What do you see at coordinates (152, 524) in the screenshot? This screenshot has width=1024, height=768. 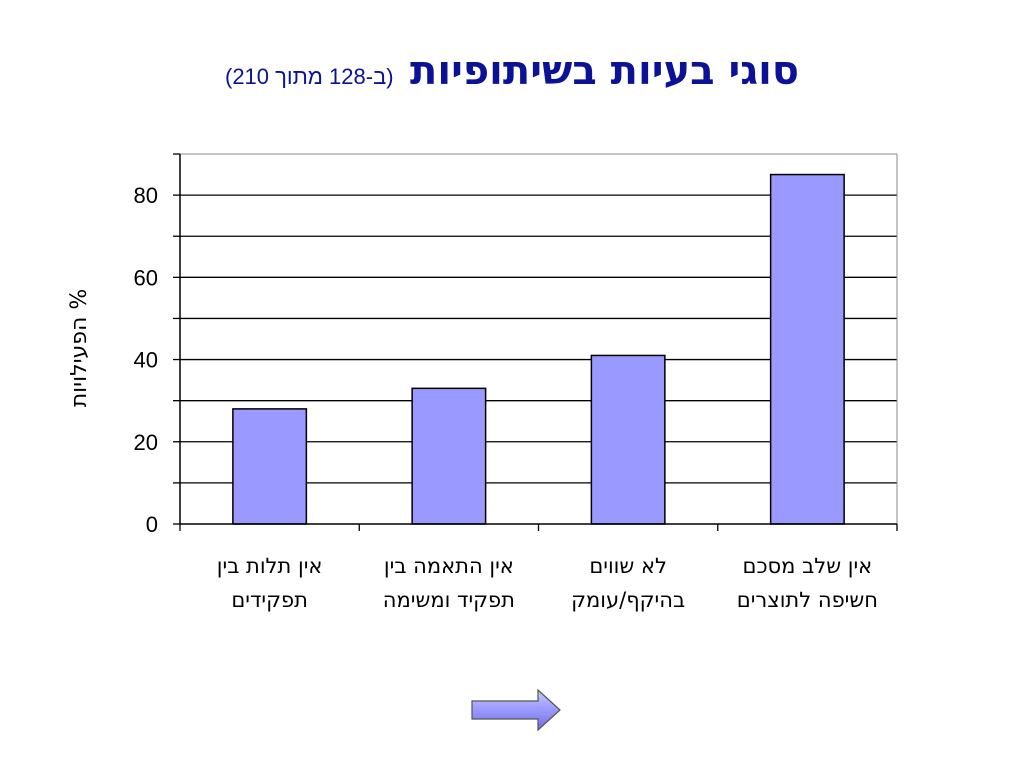 I see `y-tick-label: 0` at bounding box center [152, 524].